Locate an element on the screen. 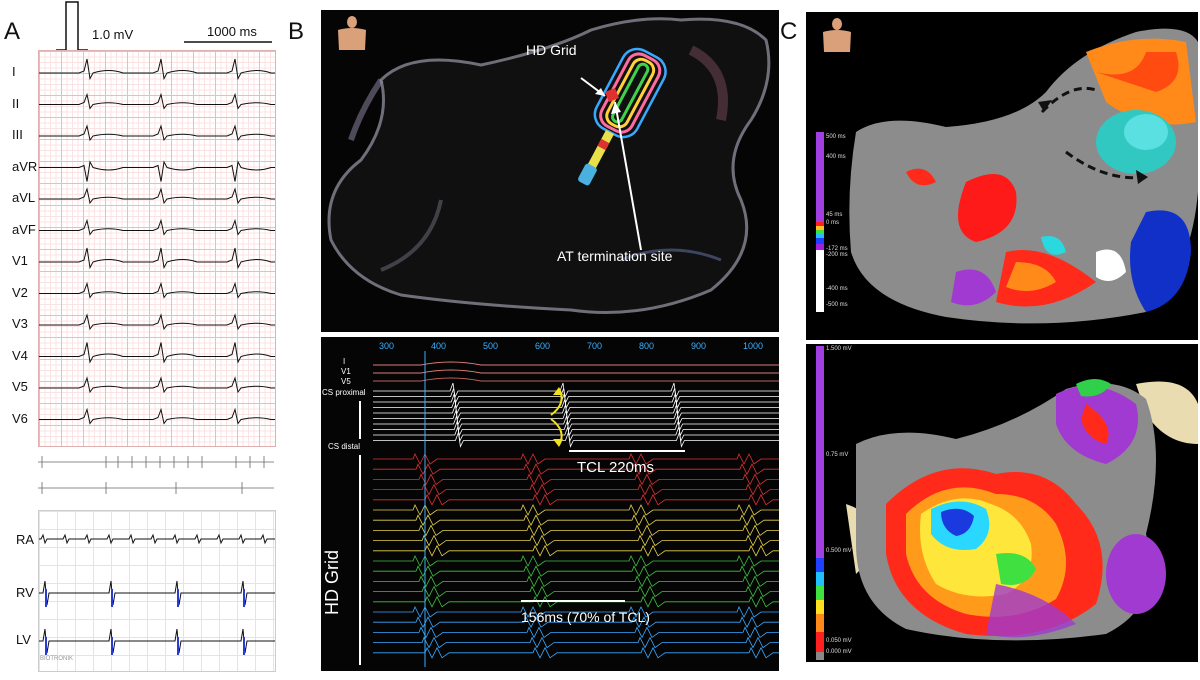  lead-label-rv: RV is located at coordinates (25, 592).